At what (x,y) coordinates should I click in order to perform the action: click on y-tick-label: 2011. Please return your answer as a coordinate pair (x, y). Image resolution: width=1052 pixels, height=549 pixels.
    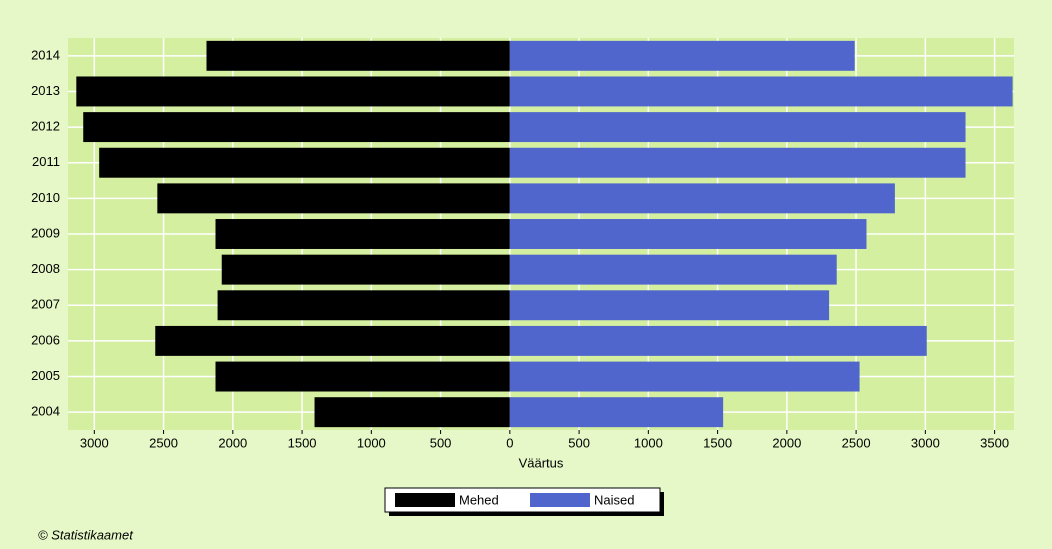
    Looking at the image, I should click on (46, 161).